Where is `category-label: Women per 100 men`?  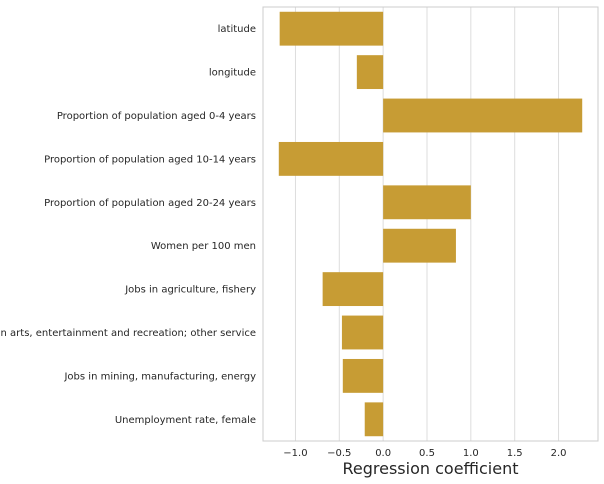 category-label: Women per 100 men is located at coordinates (203, 246).